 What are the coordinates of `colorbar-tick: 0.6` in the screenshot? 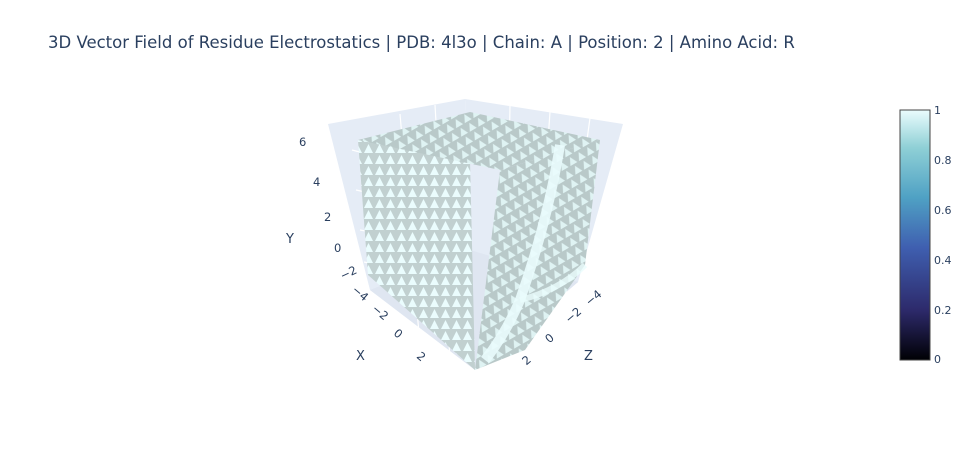 It's located at (943, 210).